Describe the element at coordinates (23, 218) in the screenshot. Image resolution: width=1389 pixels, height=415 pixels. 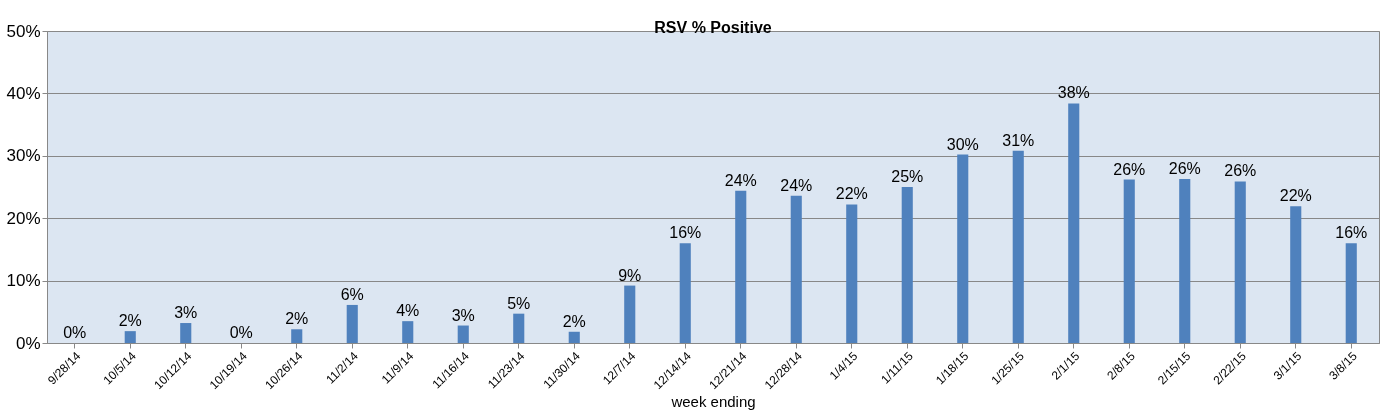
I see `y-tick-label: 20%` at that location.